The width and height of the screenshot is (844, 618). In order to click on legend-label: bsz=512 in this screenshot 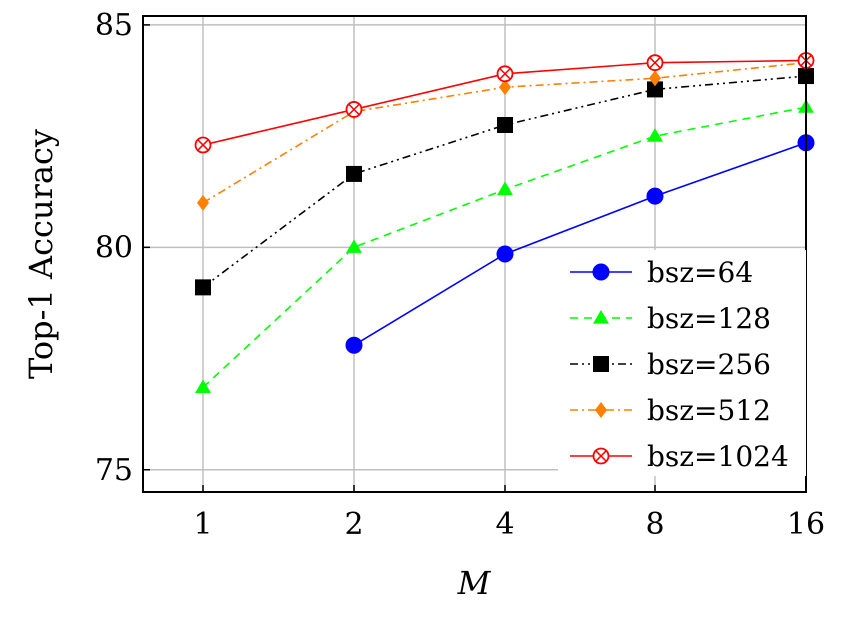, I will do `click(709, 410)`.